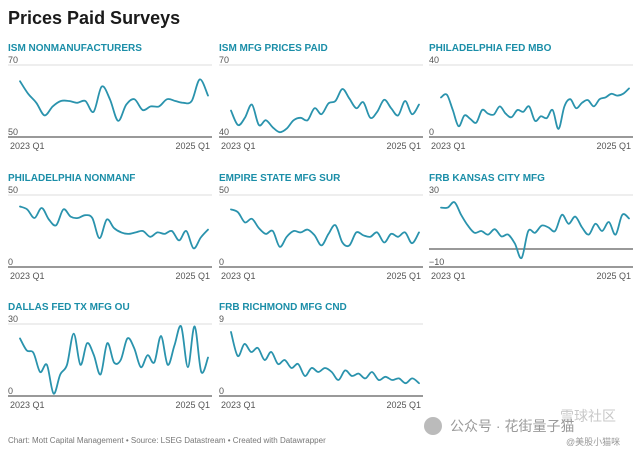 This screenshot has height=455, width=640. I want to click on y-tick-max: 40, so click(434, 60).